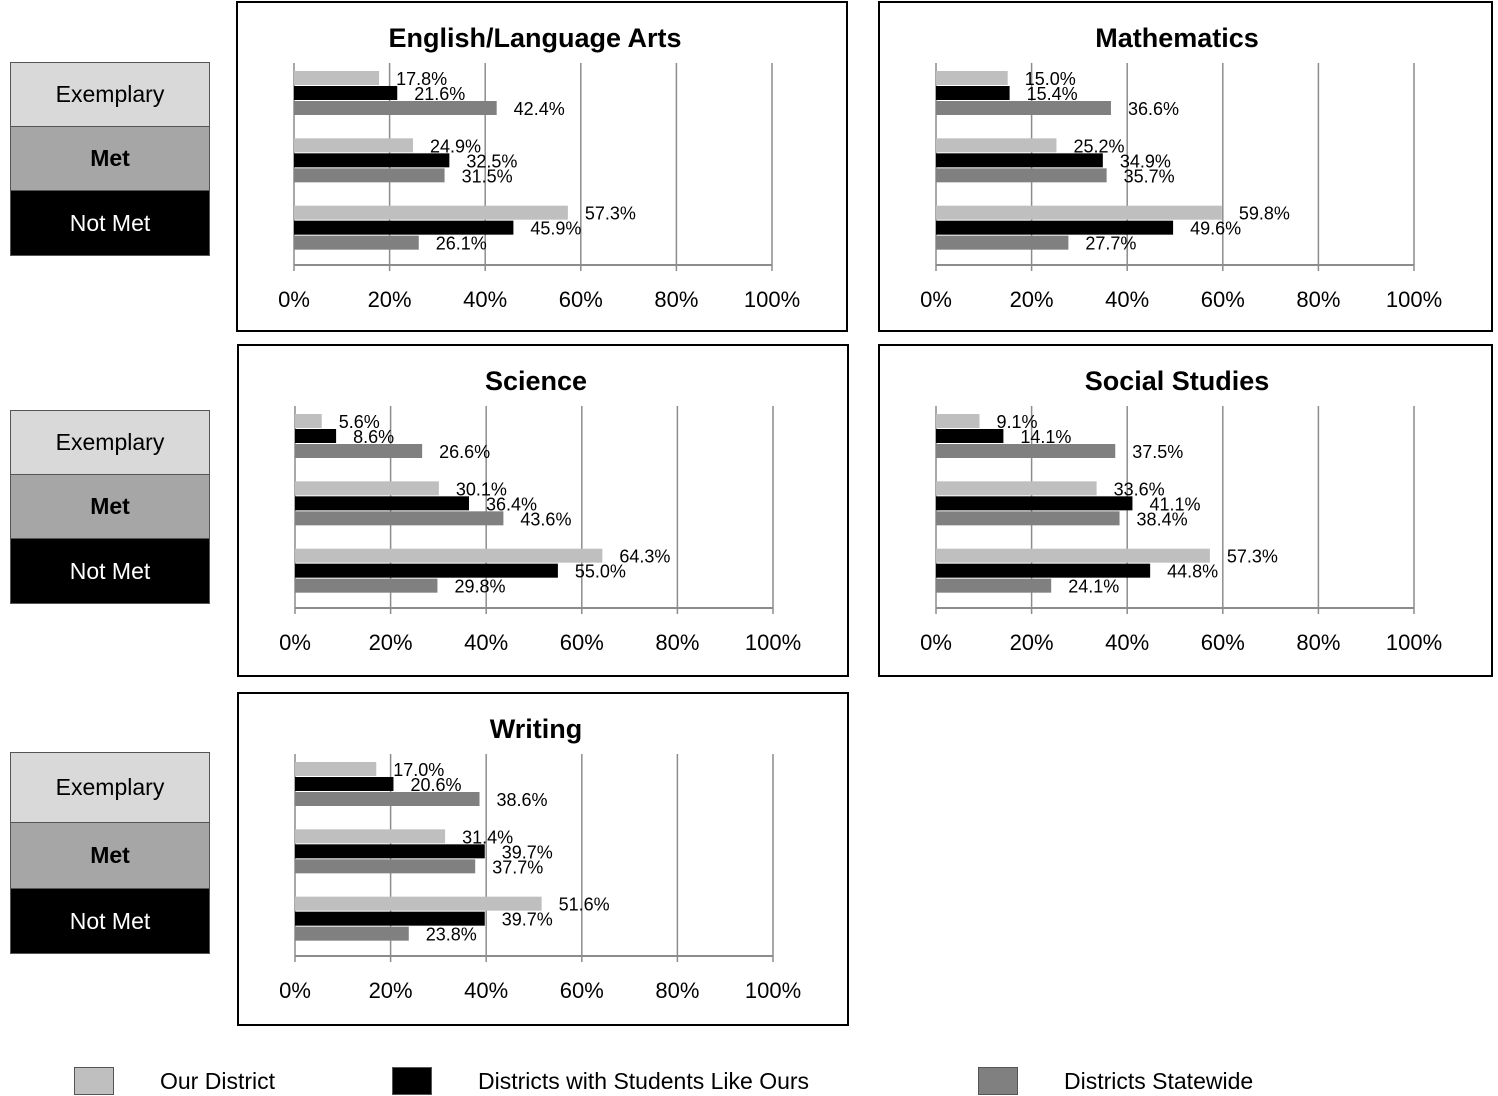 The image size is (1498, 1096). Describe the element at coordinates (1215, 229) in the screenshot. I see `data-label: 49.6%` at that location.